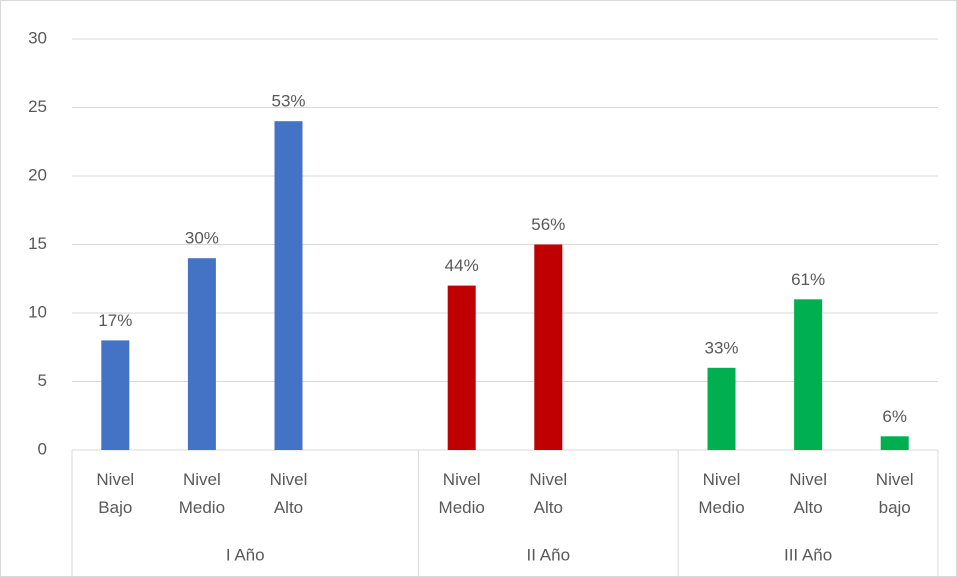  I want to click on data-label: 17%, so click(115, 320).